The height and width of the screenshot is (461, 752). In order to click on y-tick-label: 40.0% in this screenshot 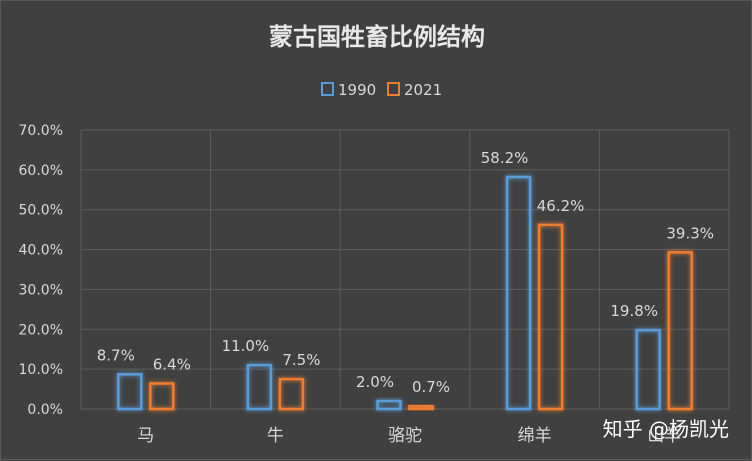, I will do `click(41, 251)`.